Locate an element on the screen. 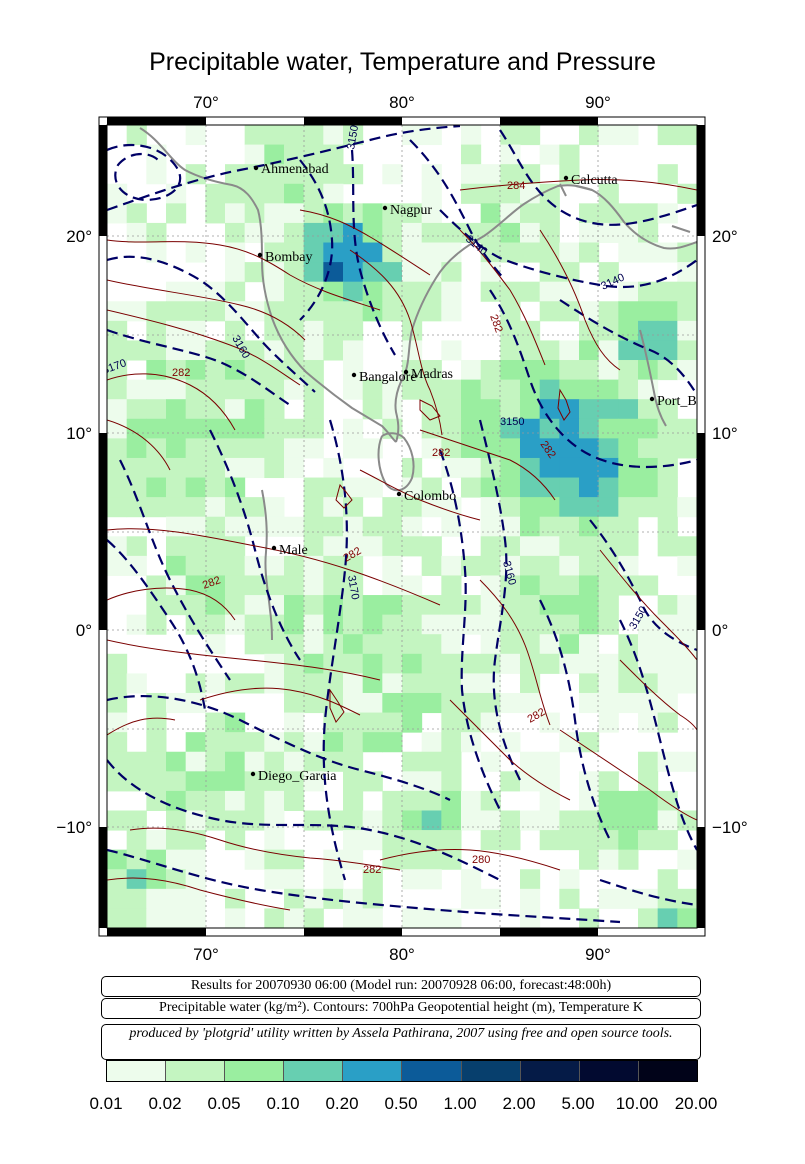 The width and height of the screenshot is (805, 1164). contour-label: 3150 is located at coordinates (353, 137).